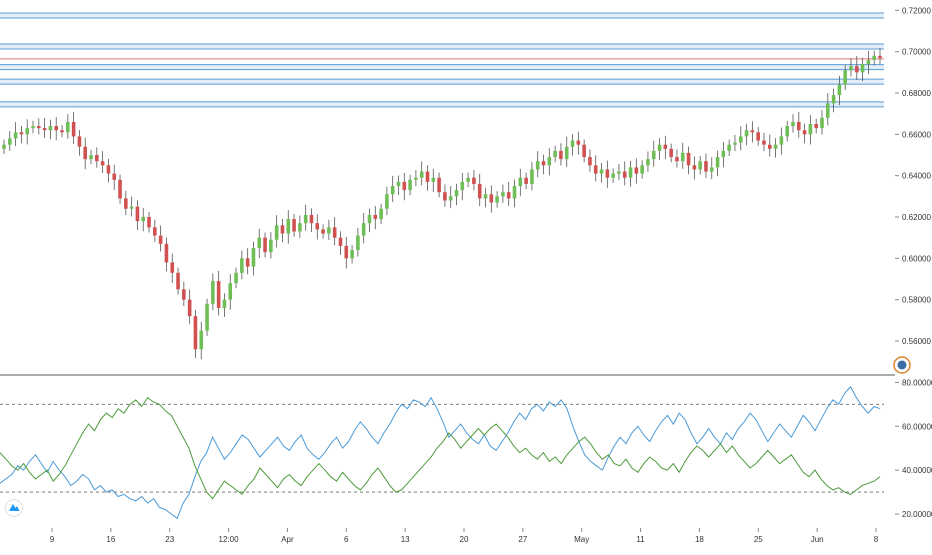 This screenshot has height=555, width=932. Describe the element at coordinates (640, 539) in the screenshot. I see `time-tick-label: 11` at that location.